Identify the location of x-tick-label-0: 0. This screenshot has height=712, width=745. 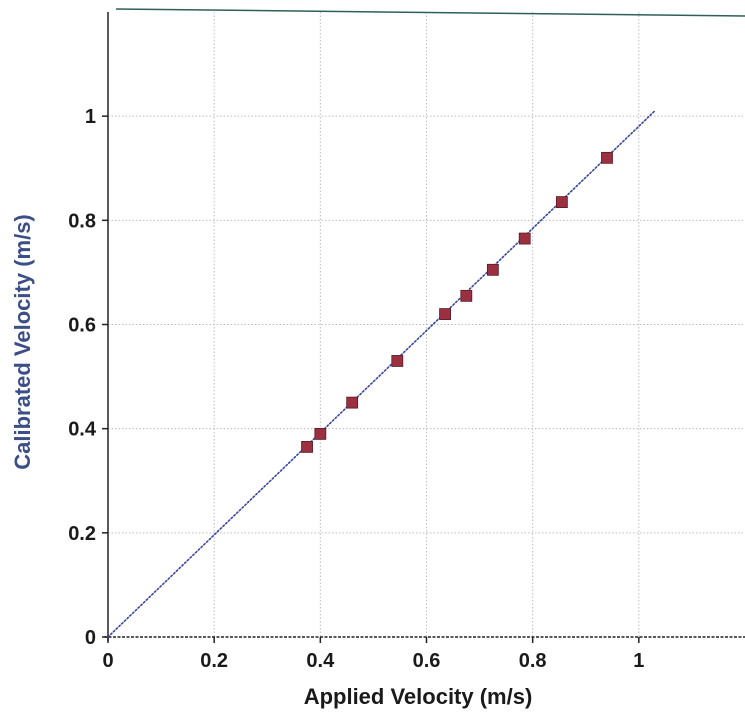
(107, 661).